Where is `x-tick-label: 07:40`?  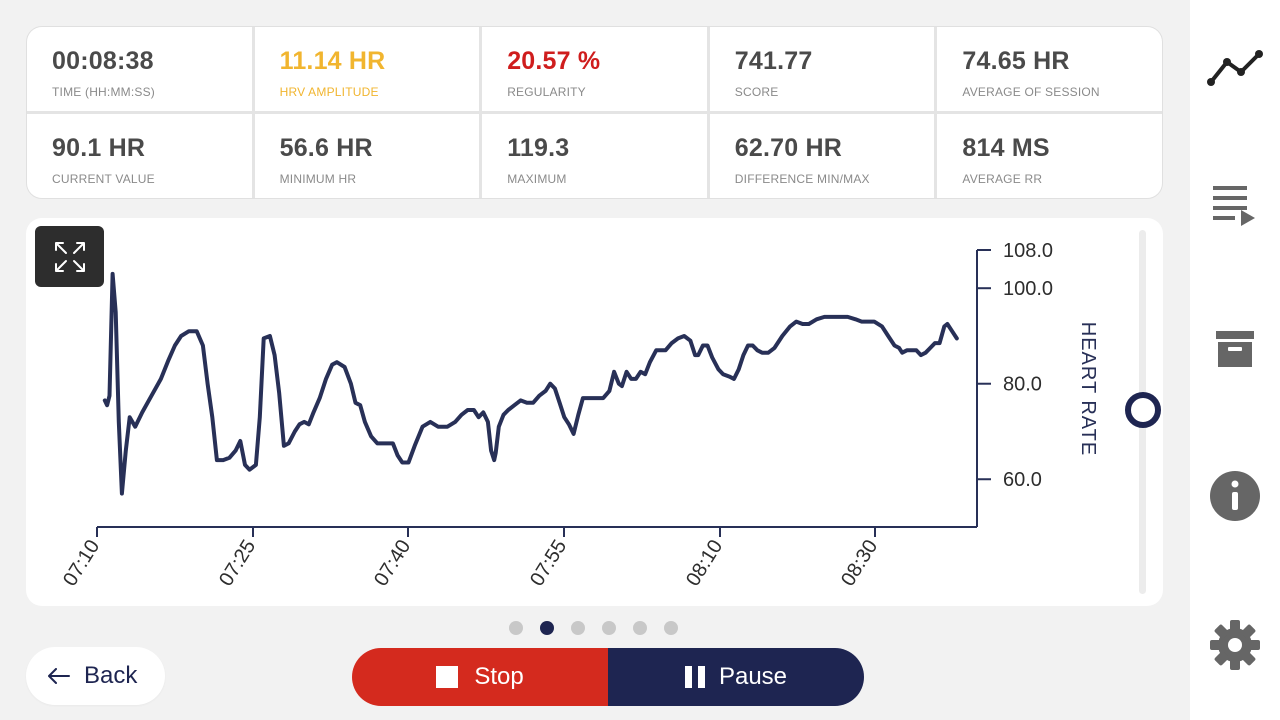 x-tick-label: 07:40 is located at coordinates (392, 563).